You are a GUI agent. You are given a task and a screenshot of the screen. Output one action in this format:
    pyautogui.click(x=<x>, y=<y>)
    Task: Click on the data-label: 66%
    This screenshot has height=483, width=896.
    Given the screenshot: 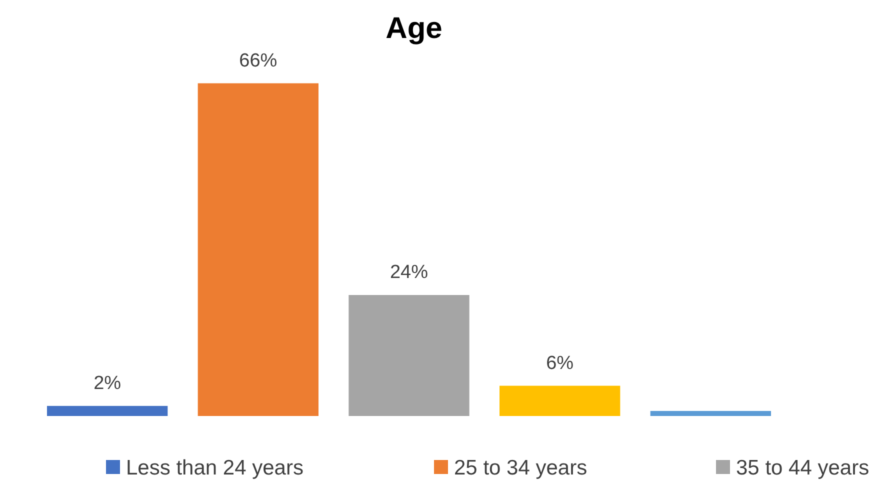 What is the action you would take?
    pyautogui.click(x=258, y=61)
    